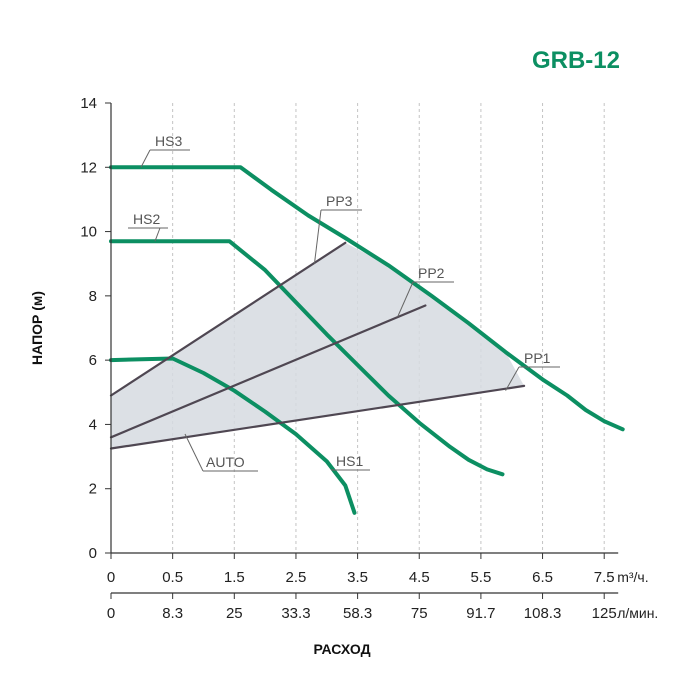 This screenshot has width=700, height=688. Describe the element at coordinates (512, 378) in the screenshot. I see `label-leader-pp1` at that location.